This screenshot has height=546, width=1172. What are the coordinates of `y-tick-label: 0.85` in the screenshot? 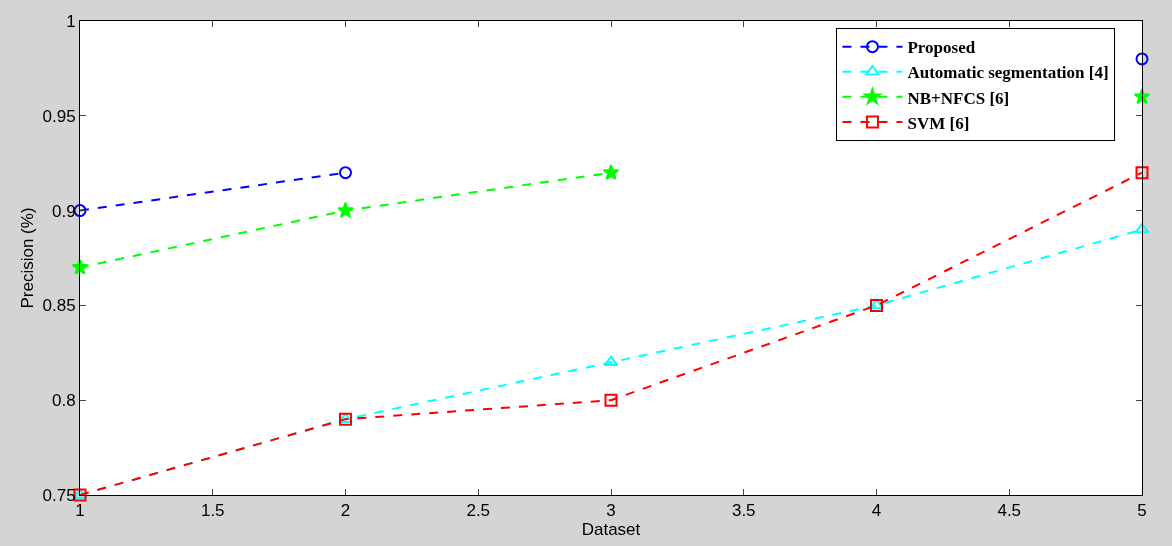 It's located at (59, 306).